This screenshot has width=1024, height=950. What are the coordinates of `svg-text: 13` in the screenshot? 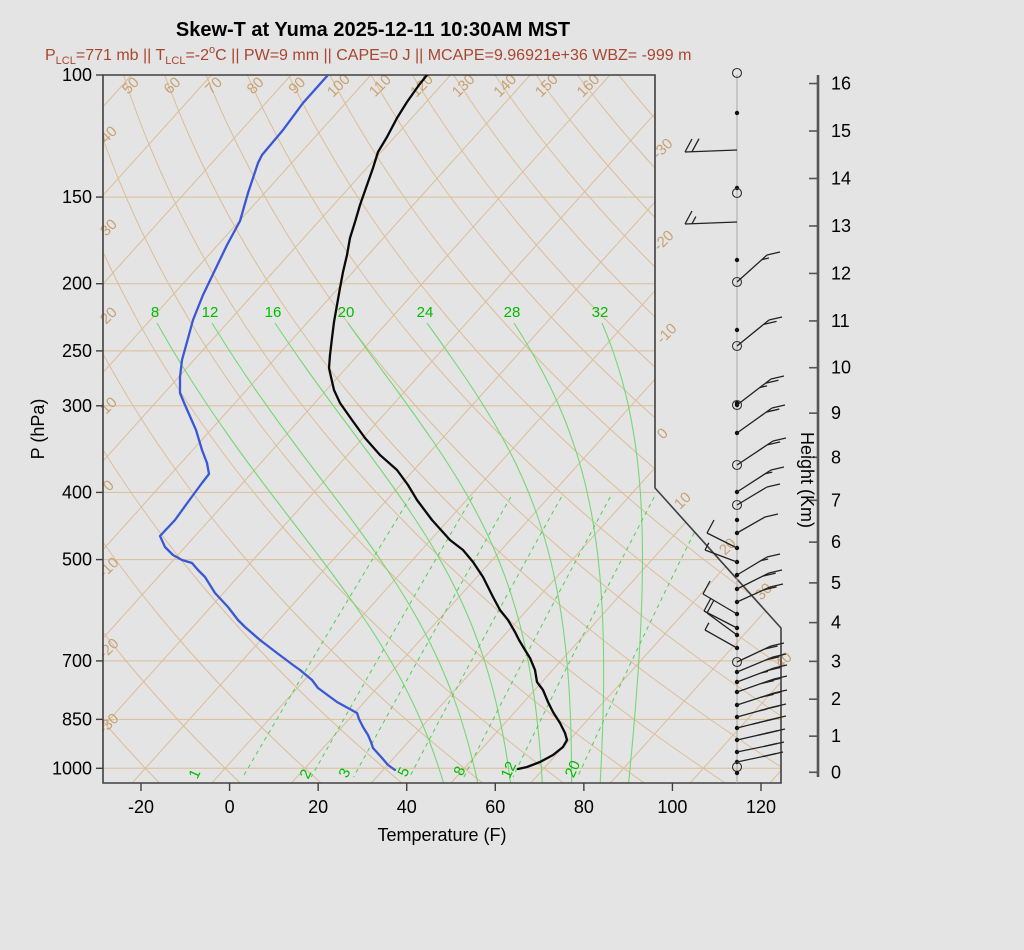 It's located at (841, 226).